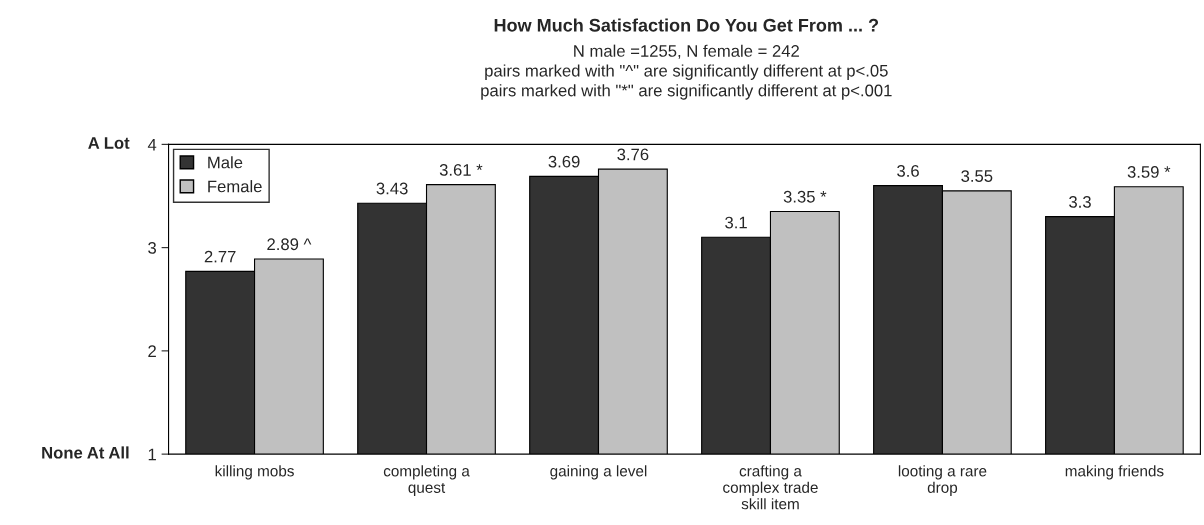  I want to click on x-tick-label: crafting a complex trade skill item, so click(770, 487).